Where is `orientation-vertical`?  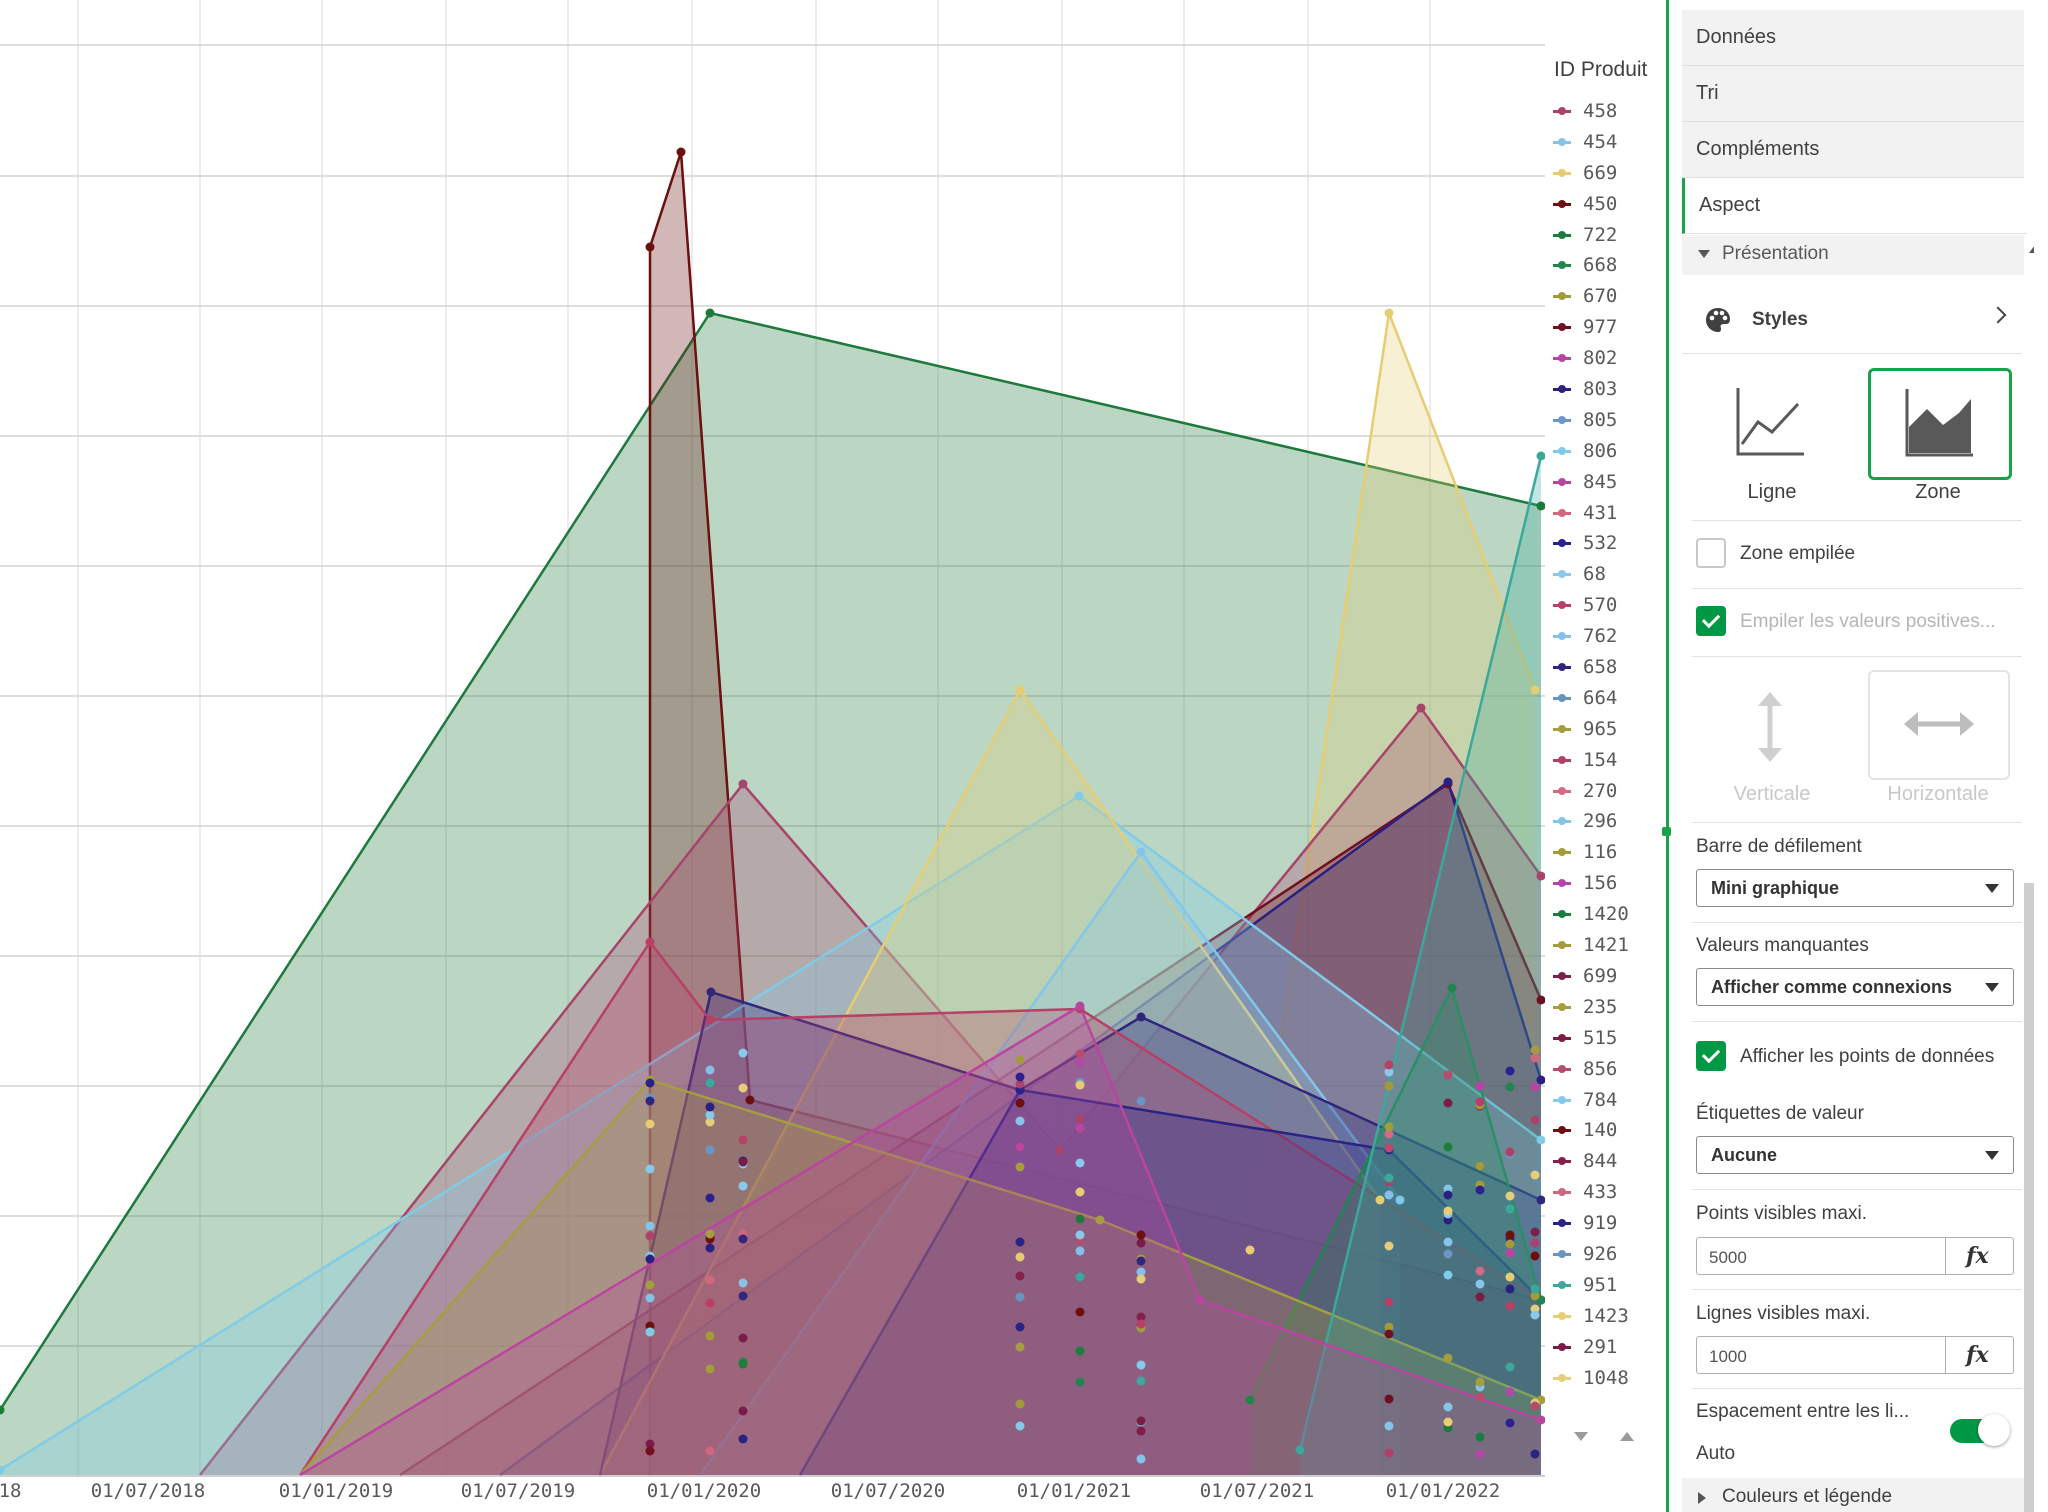
orientation-vertical is located at coordinates (1771, 725).